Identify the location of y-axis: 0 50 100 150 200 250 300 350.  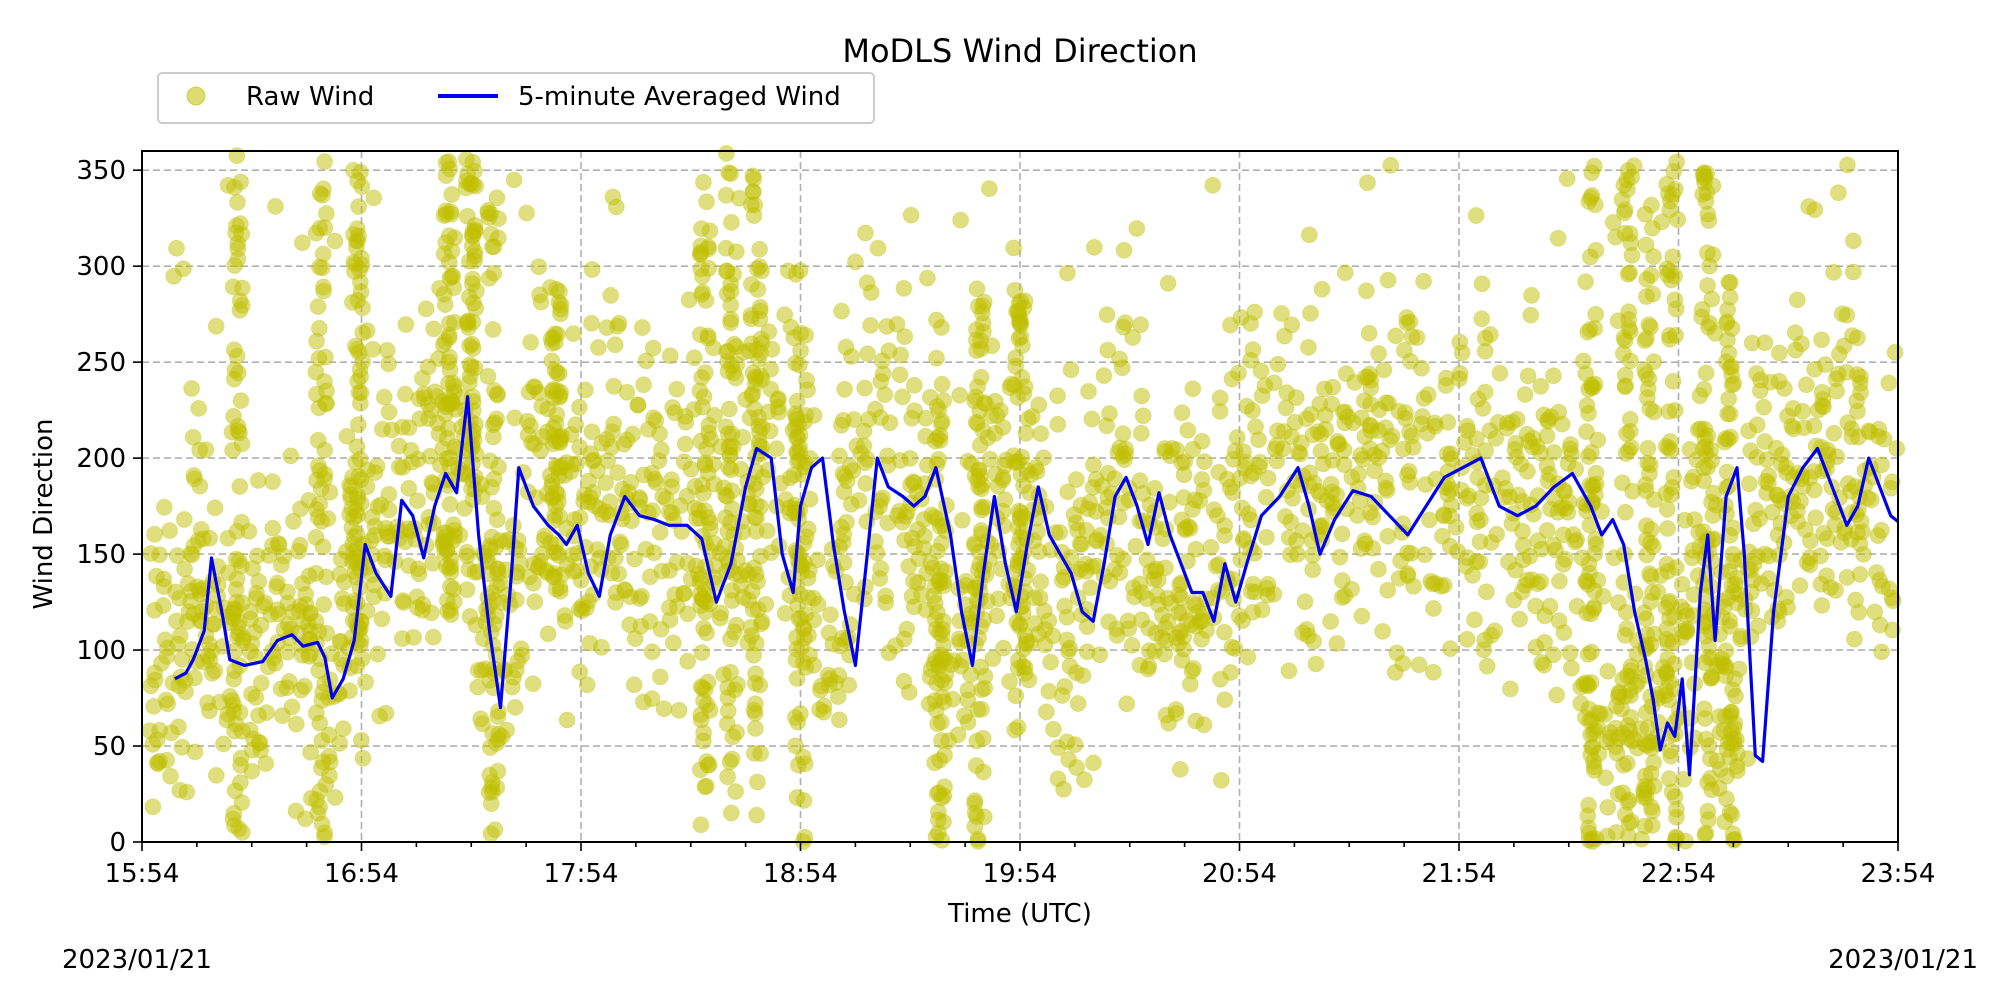
(109, 507).